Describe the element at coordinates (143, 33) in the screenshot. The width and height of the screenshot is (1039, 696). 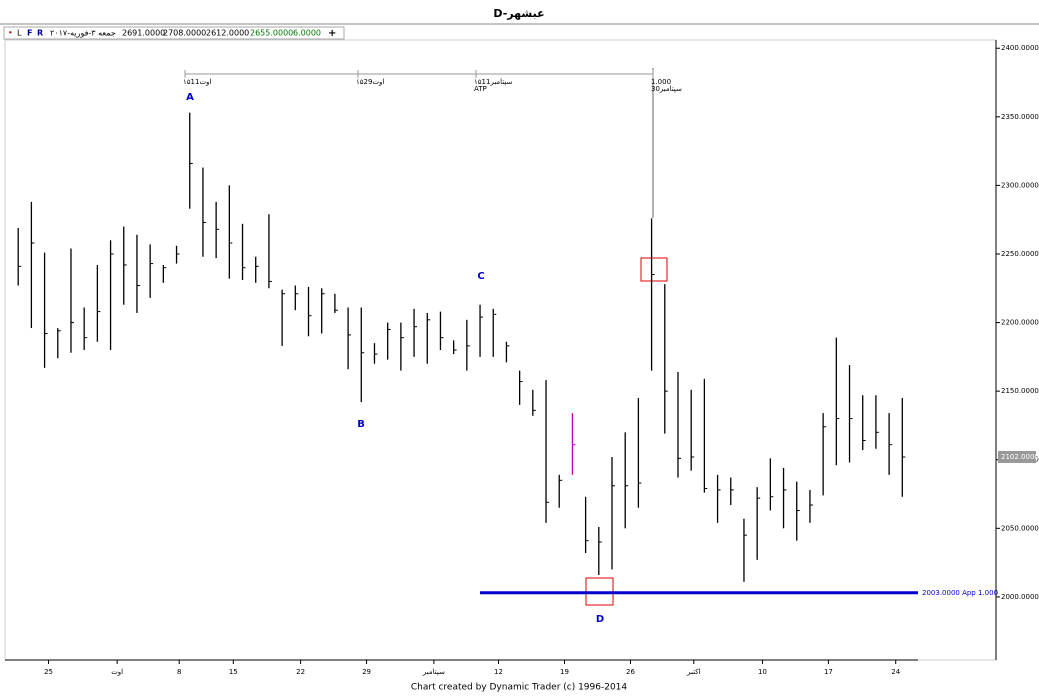
I see `toolbar-value: 2691.0000` at that location.